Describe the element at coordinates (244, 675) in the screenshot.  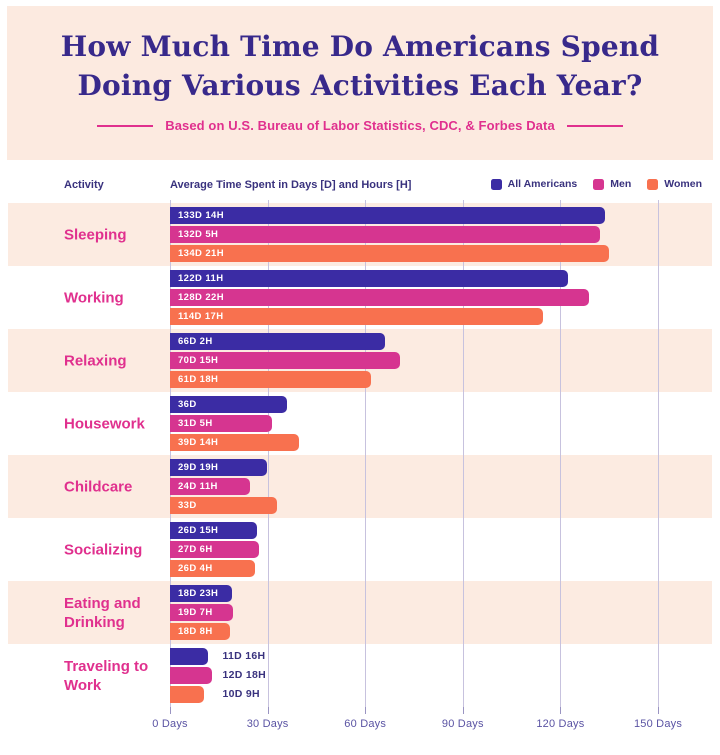
I see `bar-value-label: 12D 18H` at that location.